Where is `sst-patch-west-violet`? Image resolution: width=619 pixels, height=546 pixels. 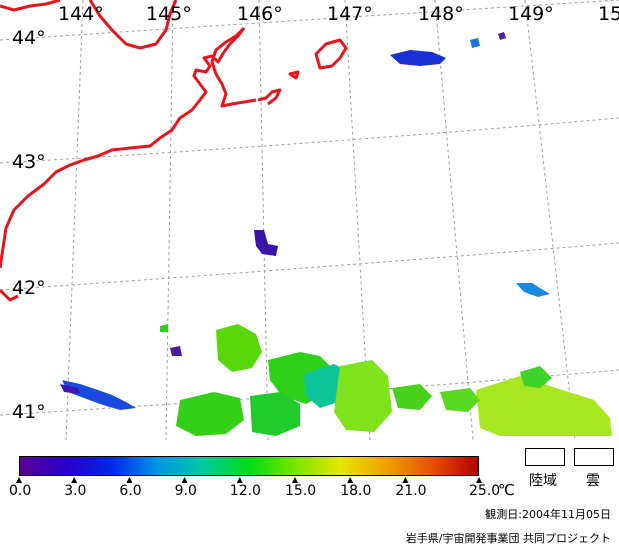
sst-patch-west-violet is located at coordinates (70, 389).